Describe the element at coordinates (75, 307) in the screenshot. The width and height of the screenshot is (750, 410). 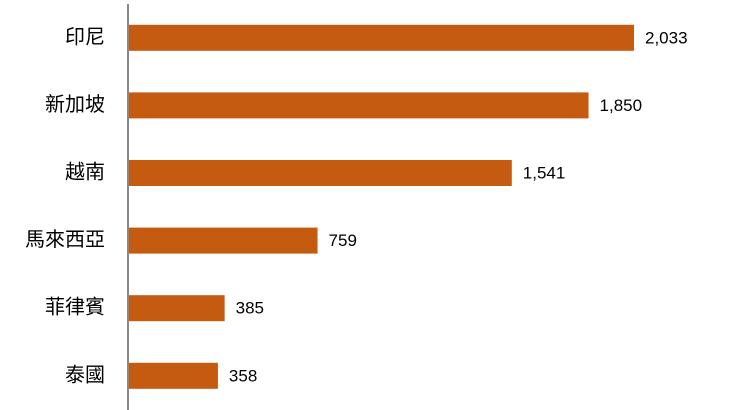
I see `category-label: 菲律賓` at that location.